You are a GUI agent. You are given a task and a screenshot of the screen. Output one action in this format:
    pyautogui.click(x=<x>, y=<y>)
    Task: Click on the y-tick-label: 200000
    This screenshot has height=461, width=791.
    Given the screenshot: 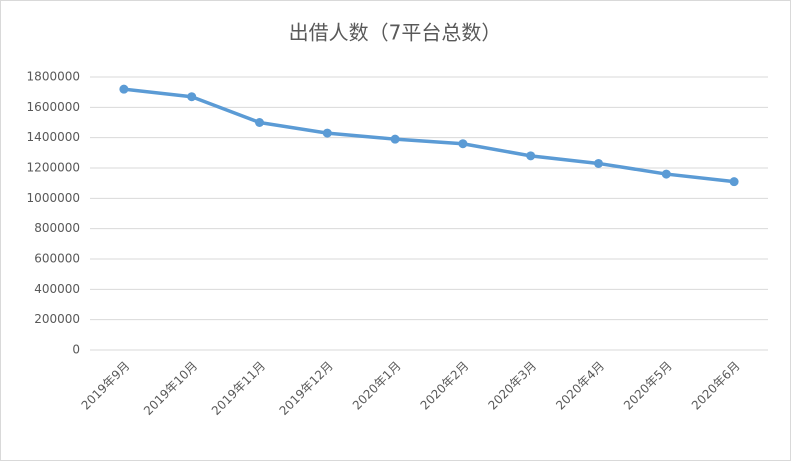 What is the action you would take?
    pyautogui.click(x=57, y=319)
    